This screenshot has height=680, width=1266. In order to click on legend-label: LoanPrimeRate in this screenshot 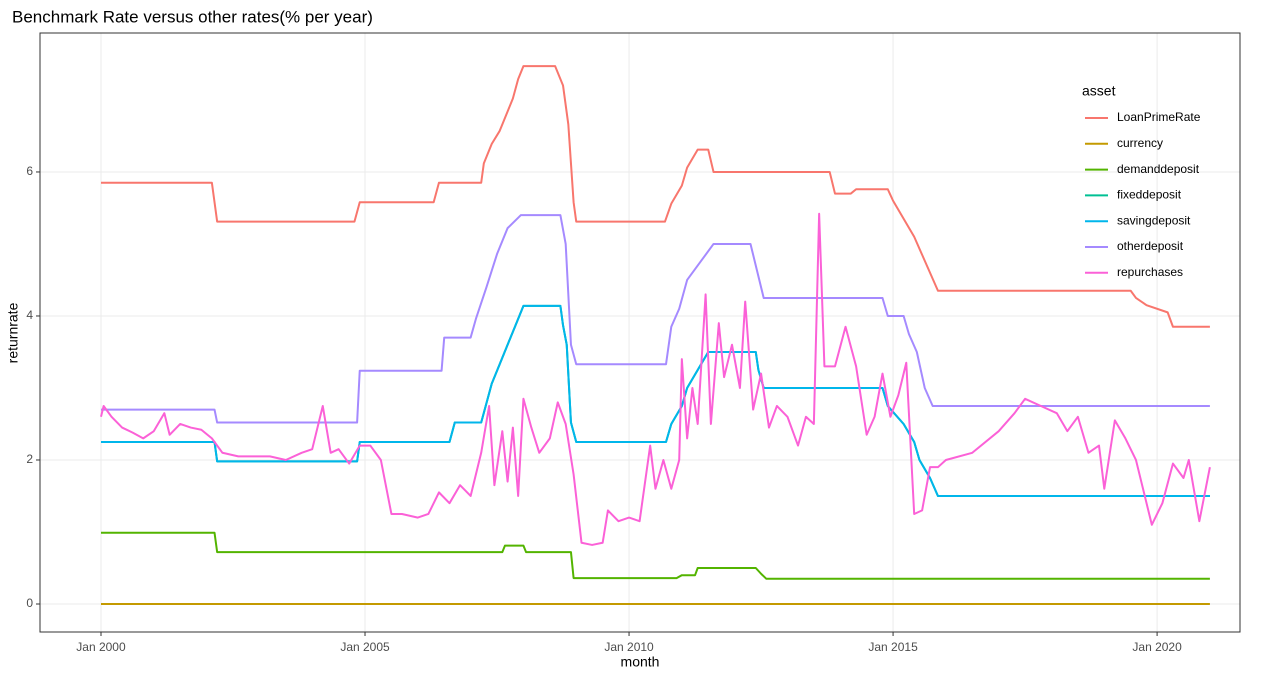, I will do `click(1159, 117)`.